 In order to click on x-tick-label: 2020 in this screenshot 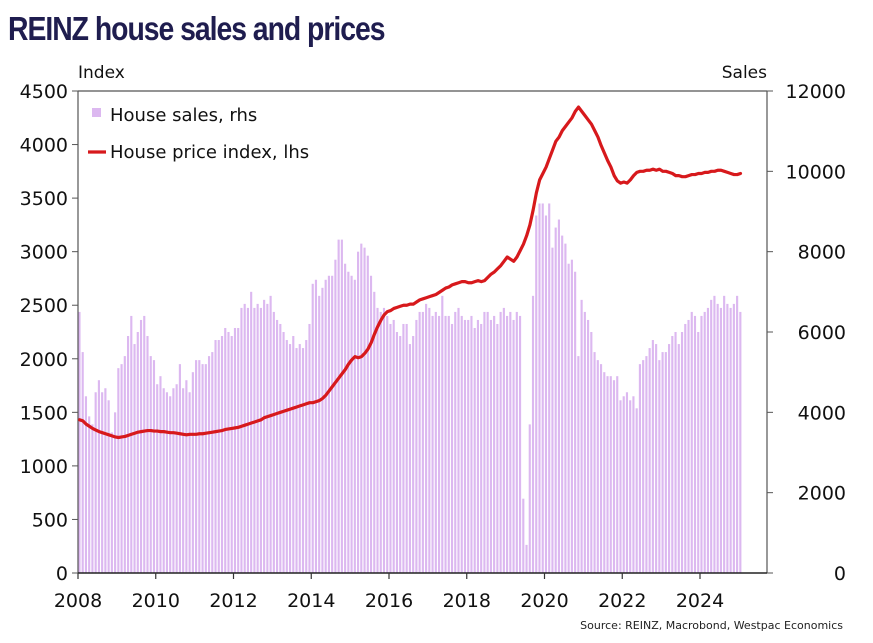, I will do `click(544, 601)`.